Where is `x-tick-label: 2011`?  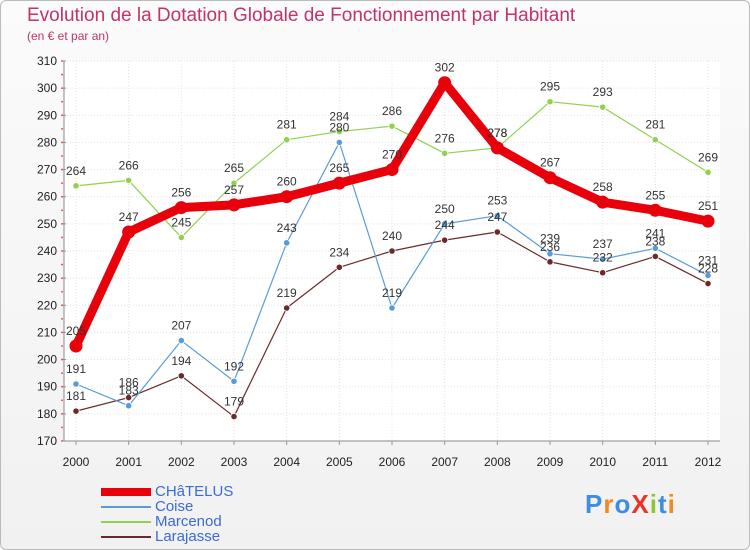
x-tick-label: 2011 is located at coordinates (655, 462).